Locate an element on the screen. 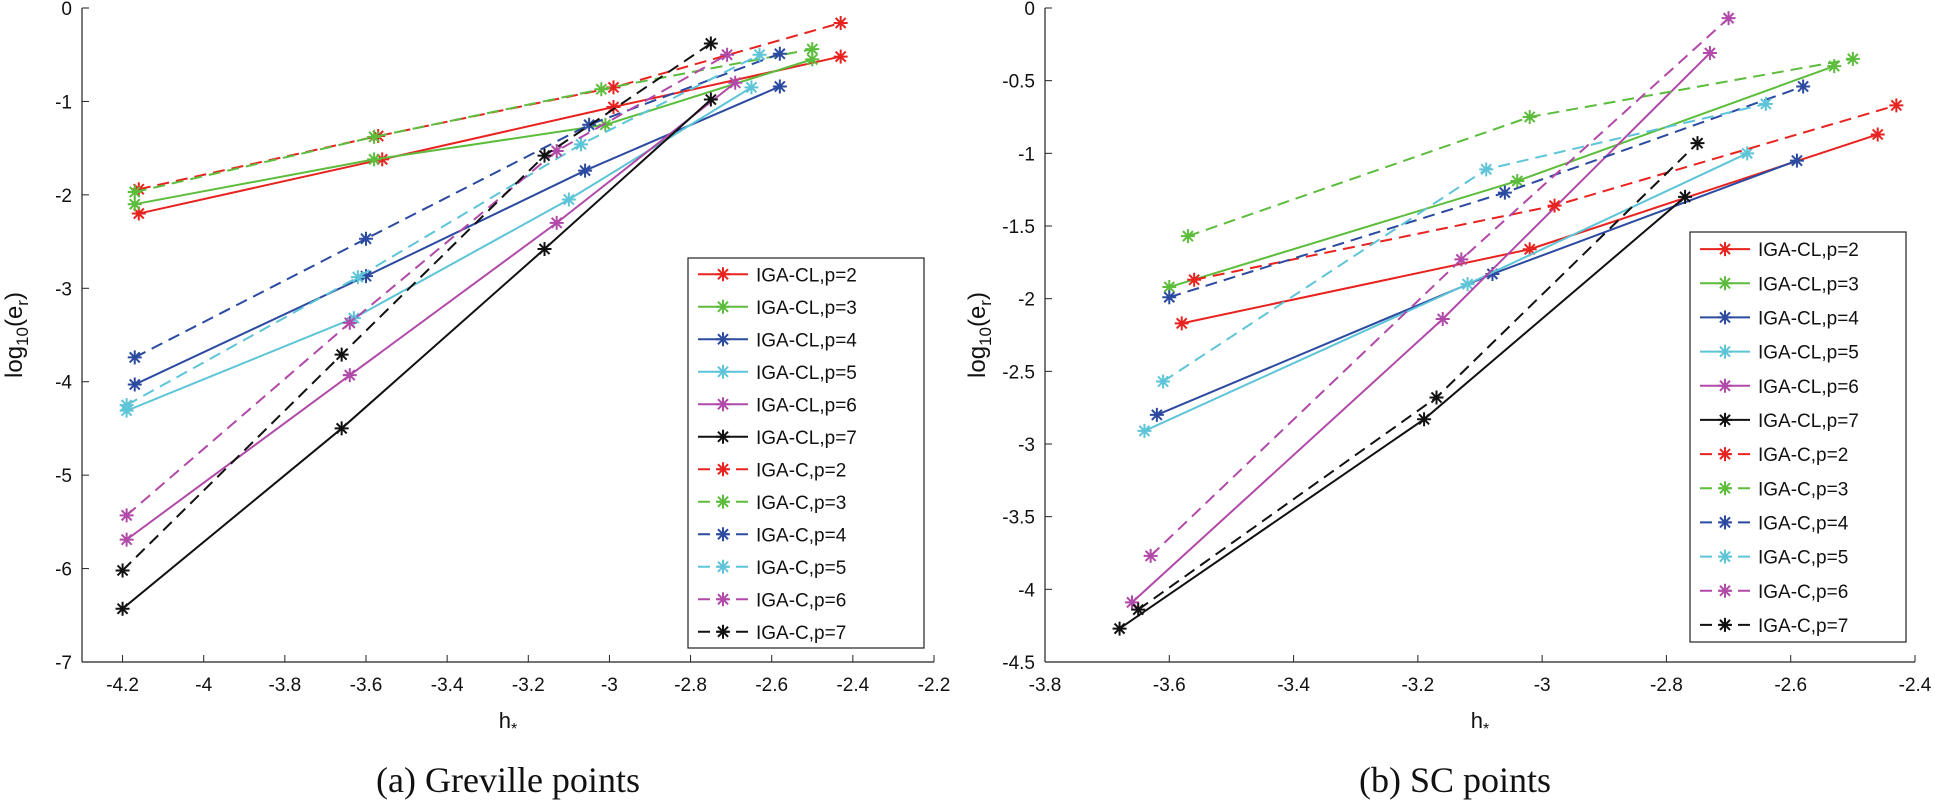 This screenshot has width=1935, height=805. x-tick-label: -4.2 is located at coordinates (122, 685).